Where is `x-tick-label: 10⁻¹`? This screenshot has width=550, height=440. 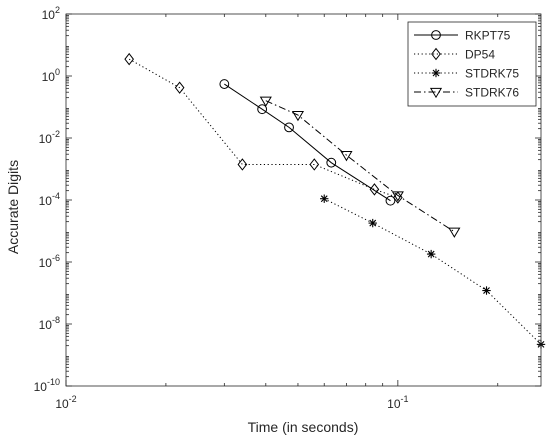 x-tick-label: 10⁻¹ is located at coordinates (397, 402).